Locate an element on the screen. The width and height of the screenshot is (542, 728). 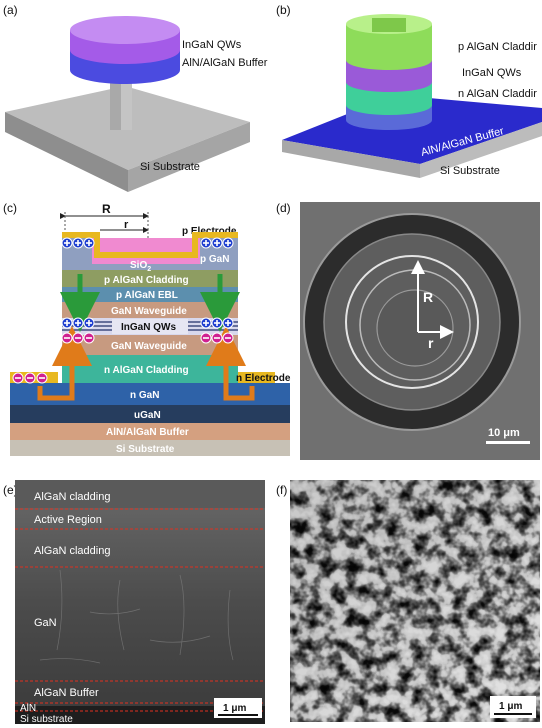
panel-b-qws: InGaN QWs is located at coordinates (492, 73).